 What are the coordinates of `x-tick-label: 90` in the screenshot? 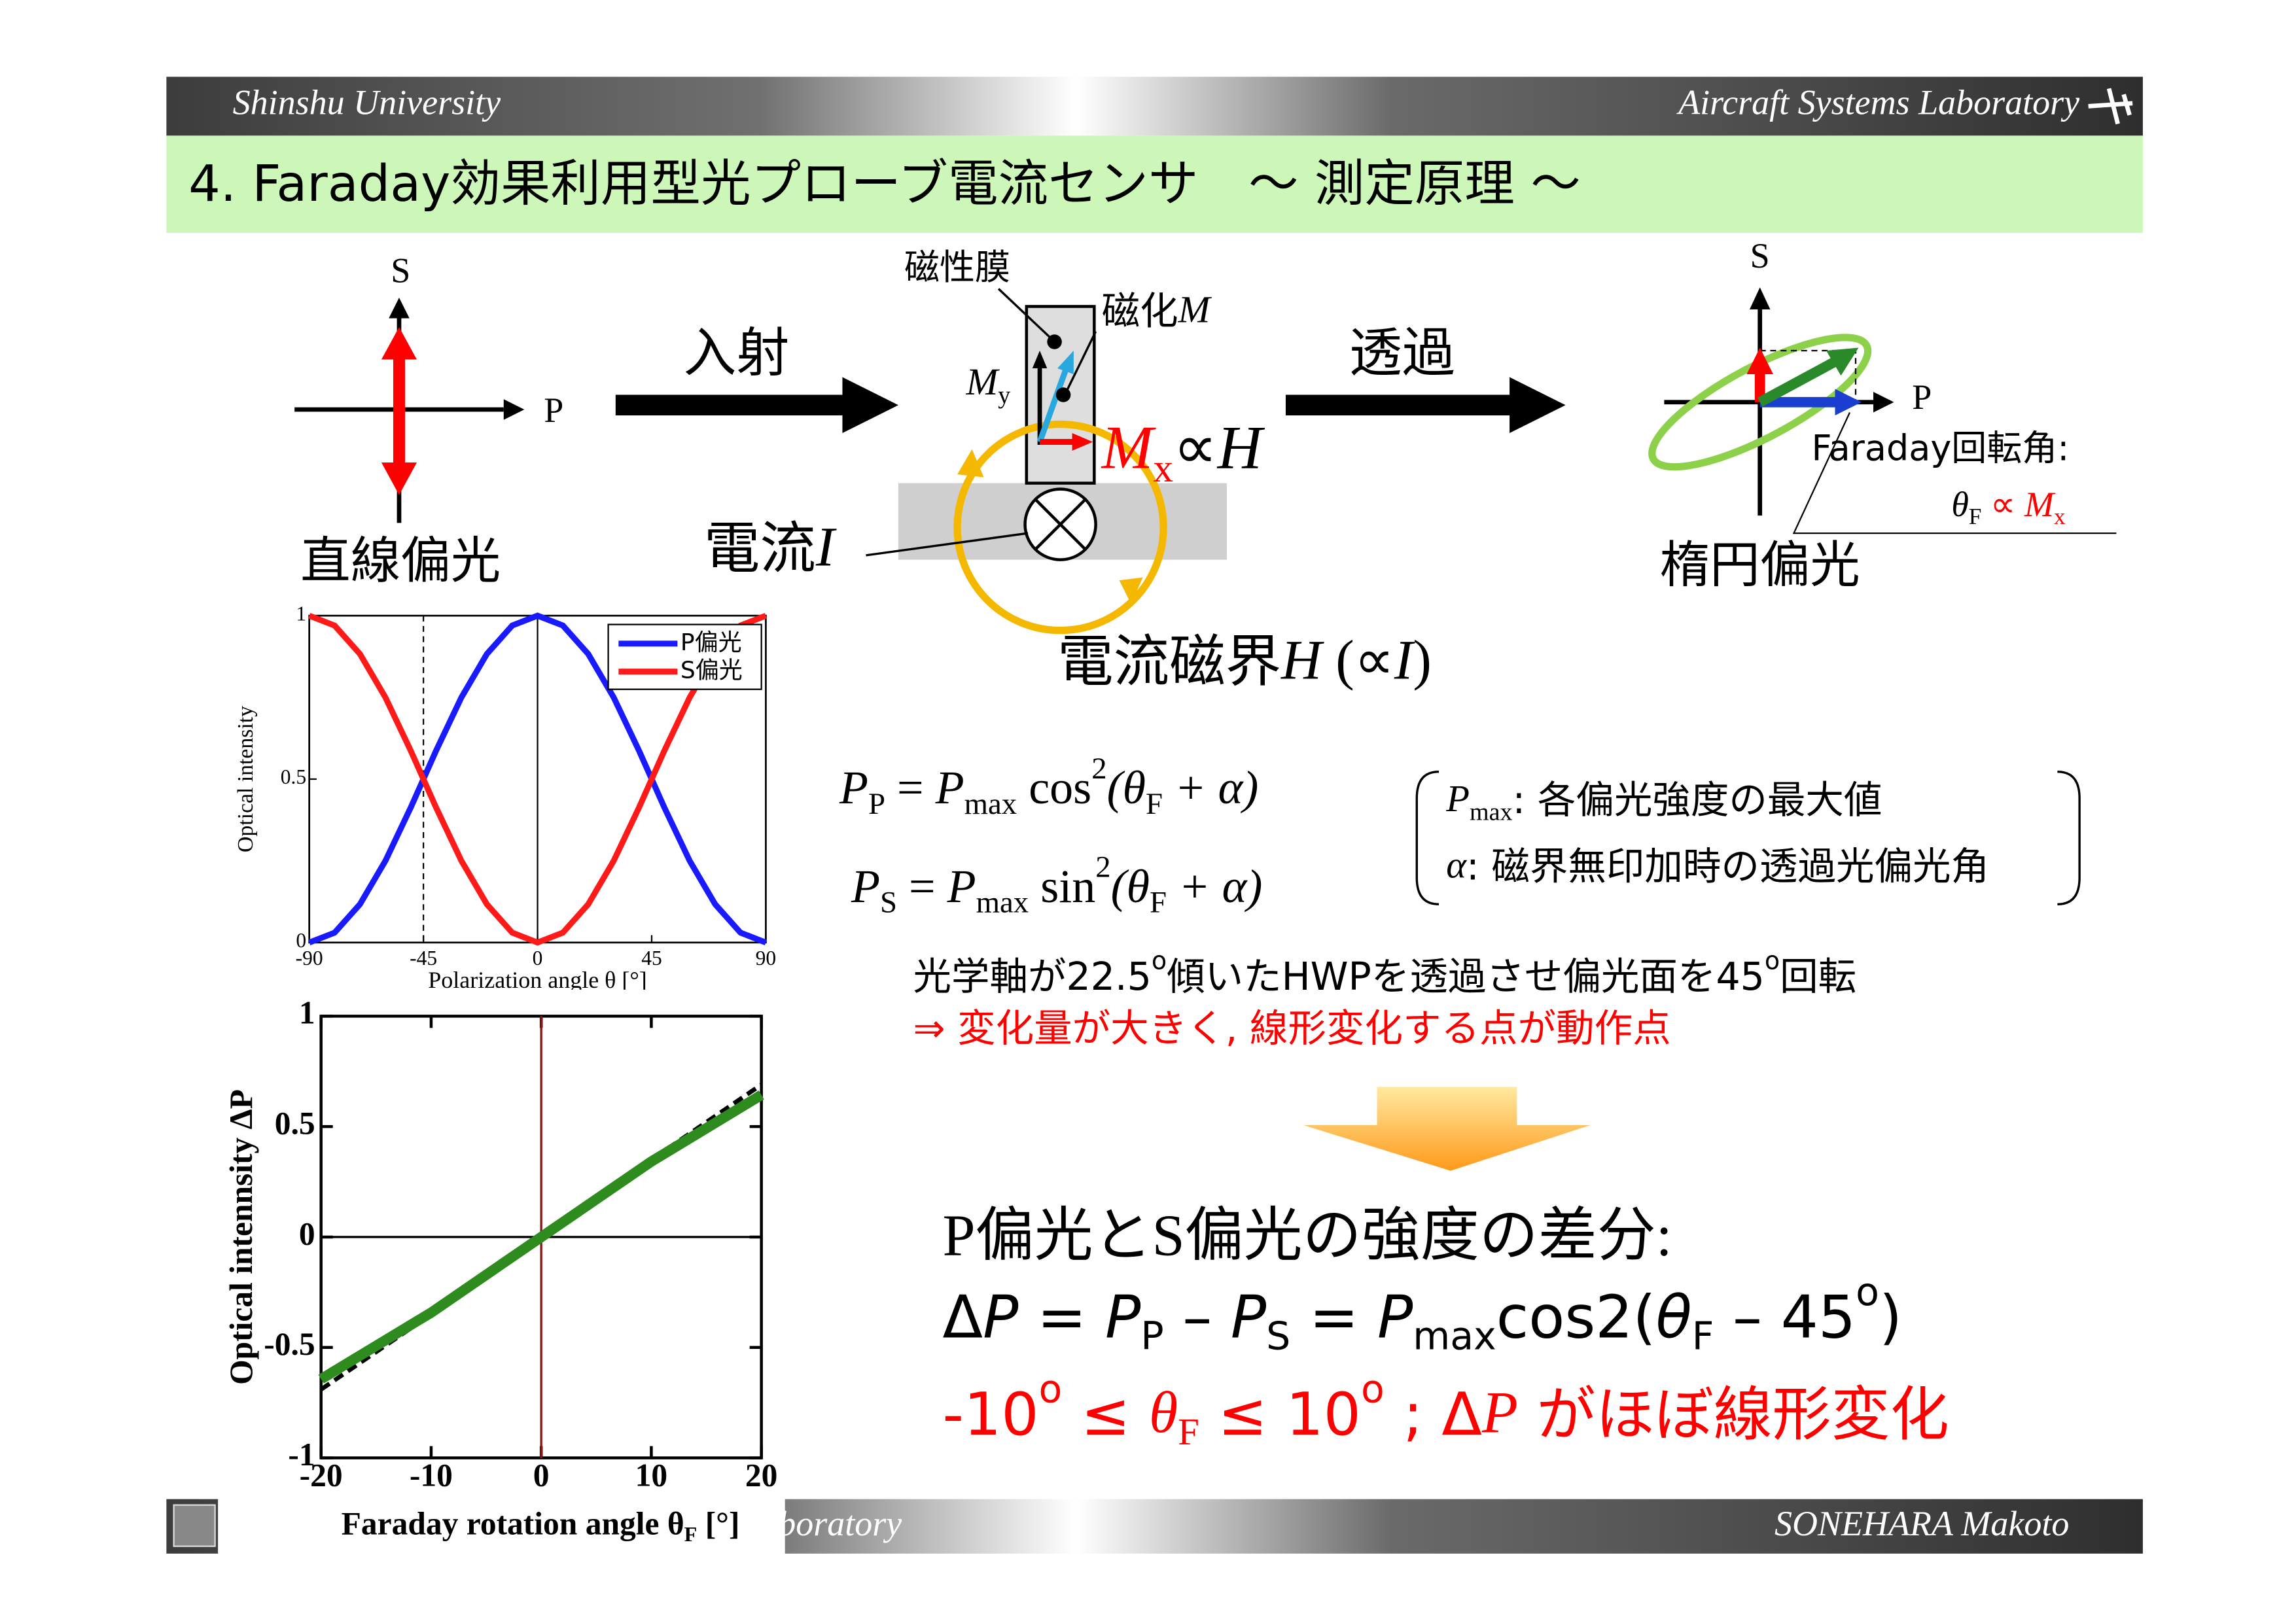 It's located at (766, 958).